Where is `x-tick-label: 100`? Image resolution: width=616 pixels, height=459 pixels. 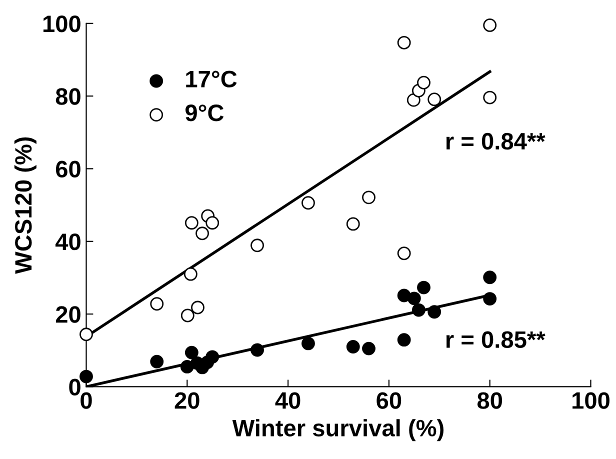
x-tick-label: 100 is located at coordinates (591, 400).